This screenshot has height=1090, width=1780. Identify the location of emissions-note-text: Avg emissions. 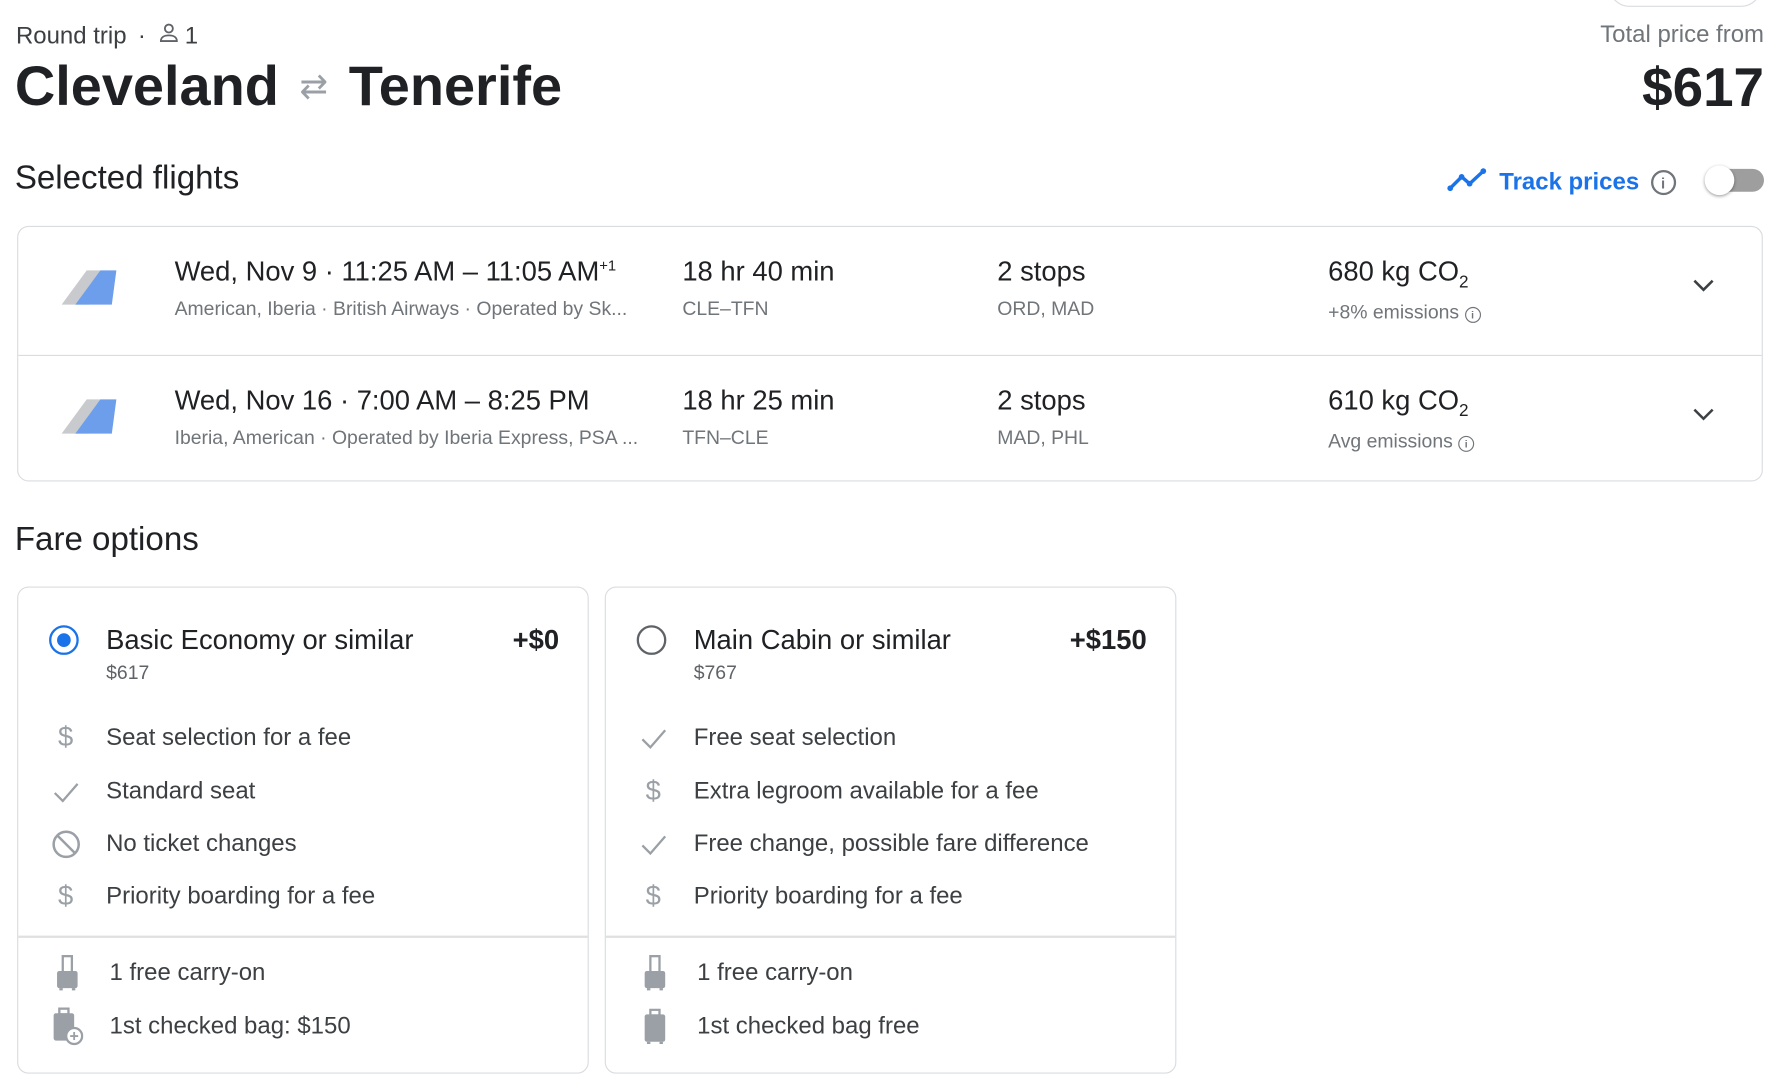
(1390, 440).